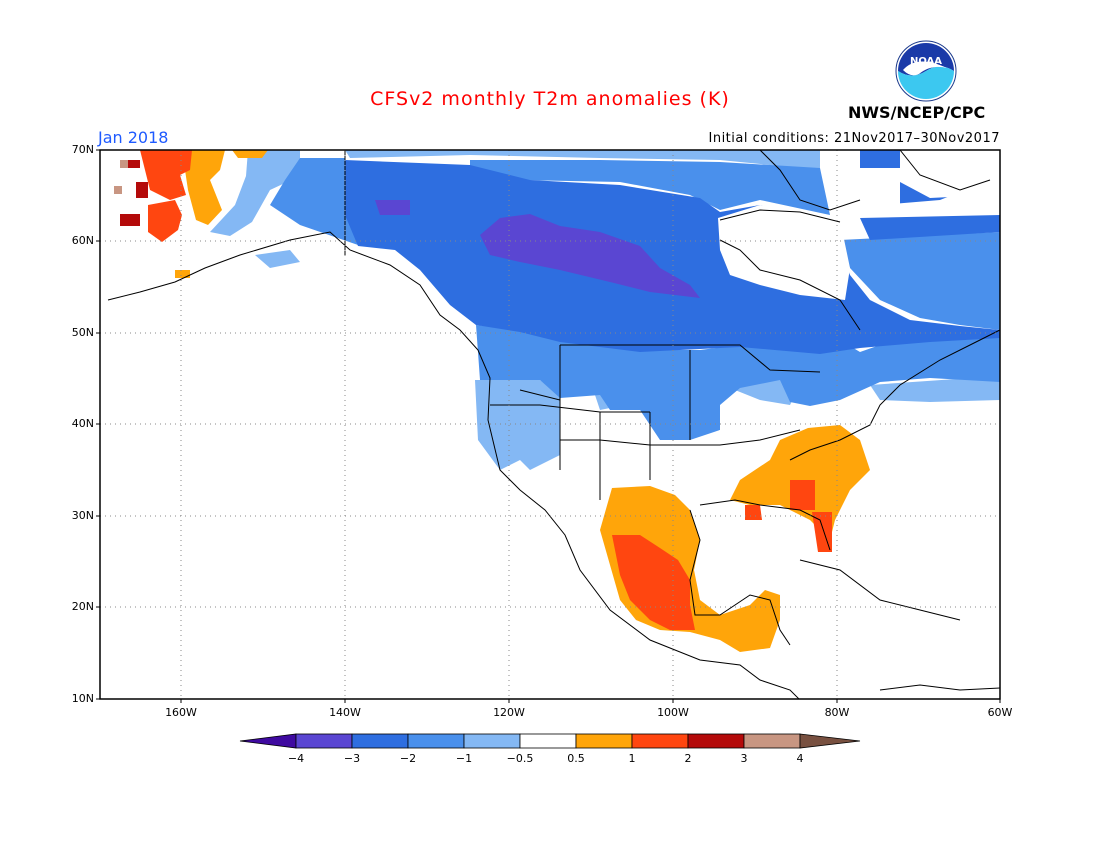 The width and height of the screenshot is (1100, 850). Describe the element at coordinates (550, 741) in the screenshot. I see `colorbar` at that location.